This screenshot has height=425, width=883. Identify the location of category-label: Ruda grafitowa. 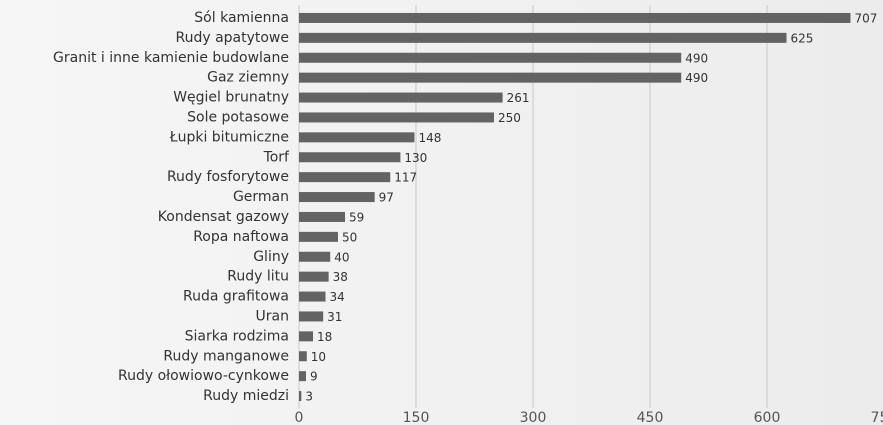
(236, 297).